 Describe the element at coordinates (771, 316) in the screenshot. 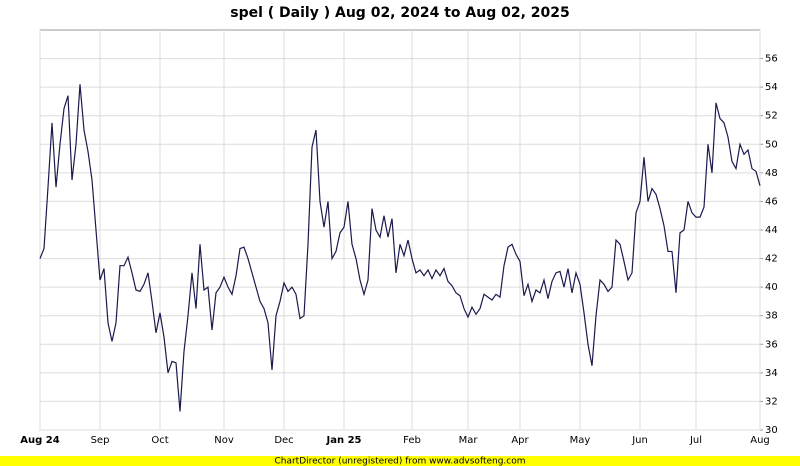

I see `y-tick-label: 38` at that location.